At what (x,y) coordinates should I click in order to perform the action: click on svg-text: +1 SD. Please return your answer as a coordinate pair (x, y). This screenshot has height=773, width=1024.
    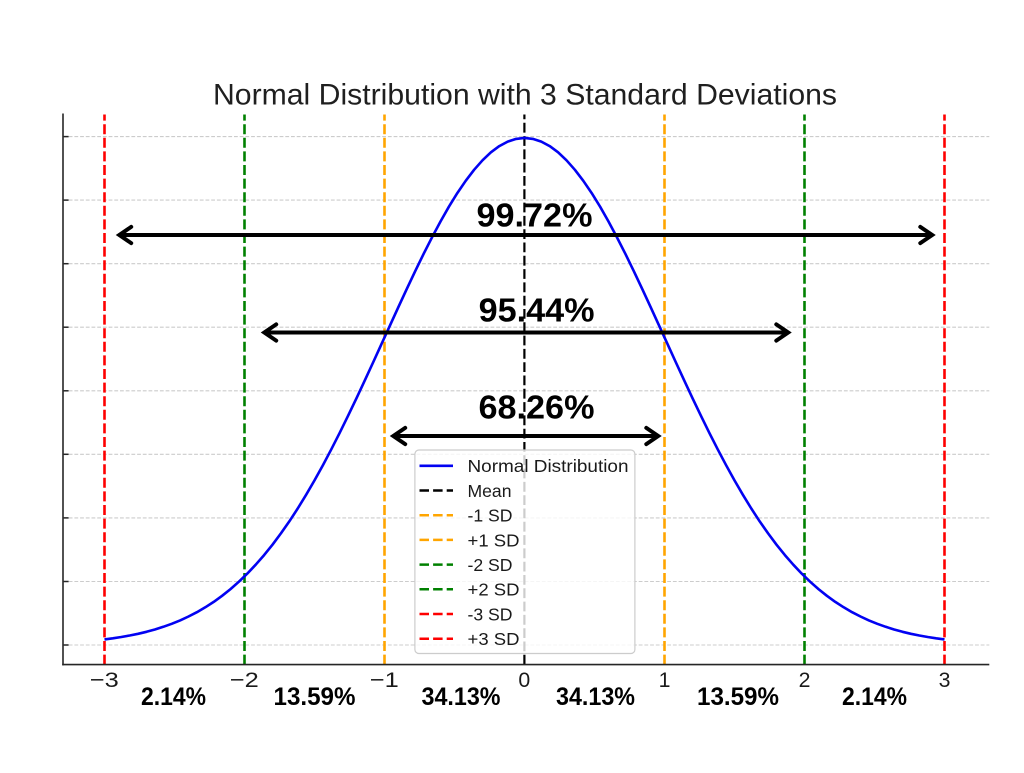
    Looking at the image, I should click on (494, 540).